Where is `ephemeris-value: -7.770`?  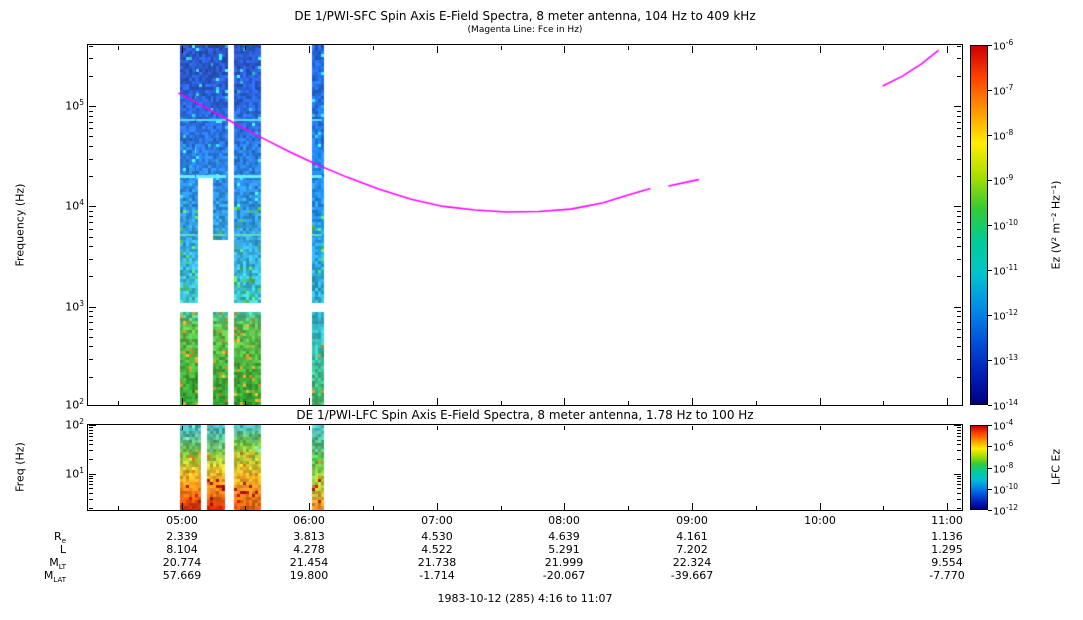
ephemeris-value: -7.770 is located at coordinates (947, 575).